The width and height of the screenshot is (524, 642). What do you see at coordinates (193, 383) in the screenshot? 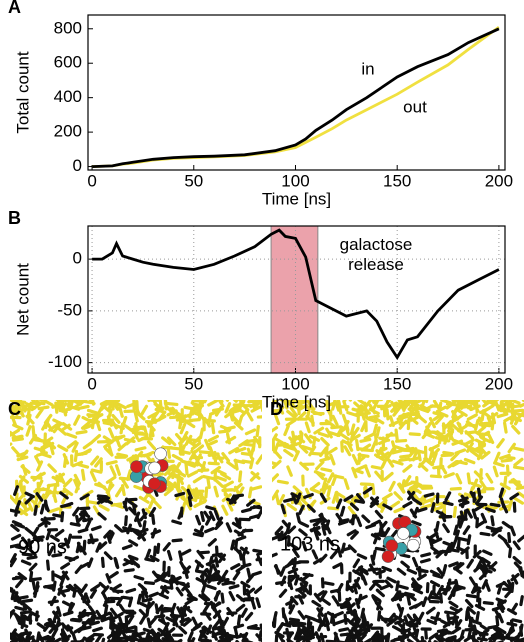
I see `x-tick-label: 50` at bounding box center [193, 383].